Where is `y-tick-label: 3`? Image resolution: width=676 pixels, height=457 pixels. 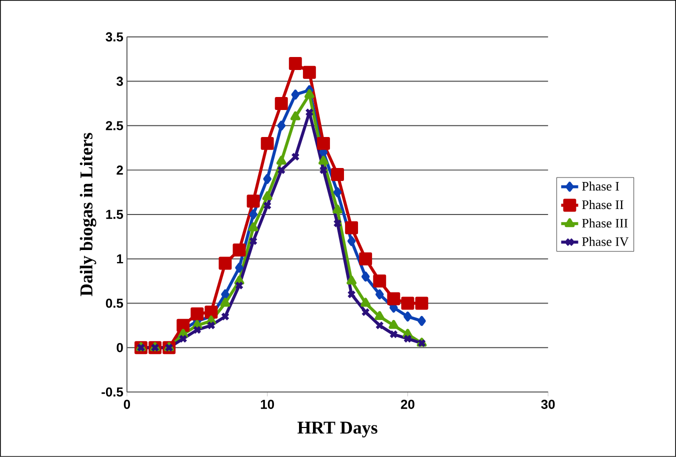
y-tick-label: 3 is located at coordinates (119, 81).